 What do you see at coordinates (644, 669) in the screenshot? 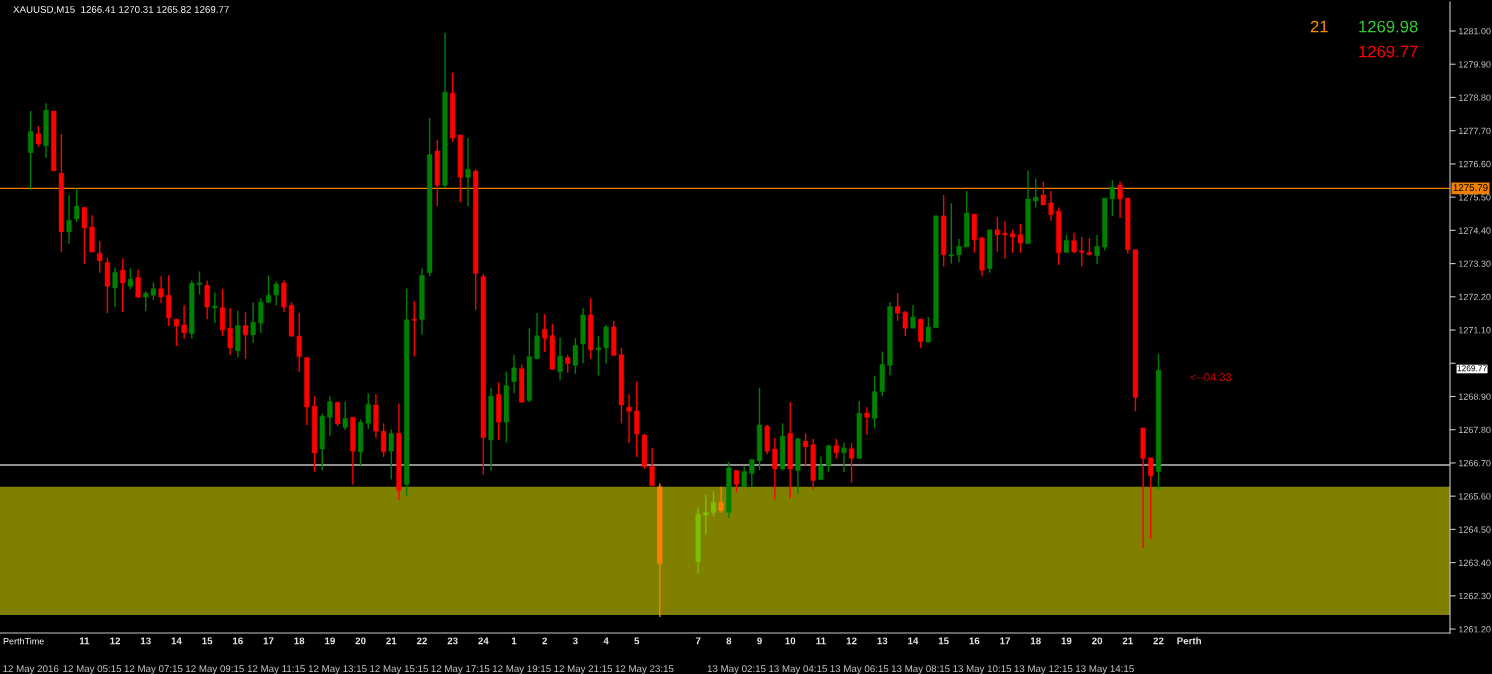
I see `x-tick-label: 12 May 23:15` at bounding box center [644, 669].